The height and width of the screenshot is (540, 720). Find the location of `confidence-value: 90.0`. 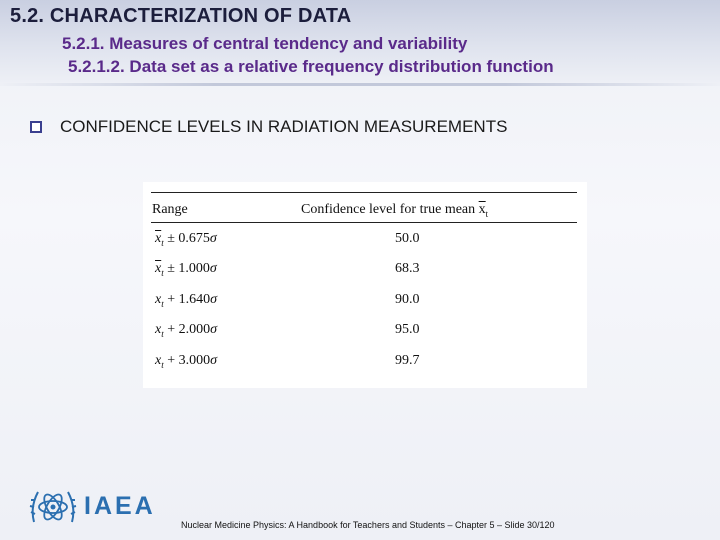

confidence-value: 90.0 is located at coordinates (407, 299).